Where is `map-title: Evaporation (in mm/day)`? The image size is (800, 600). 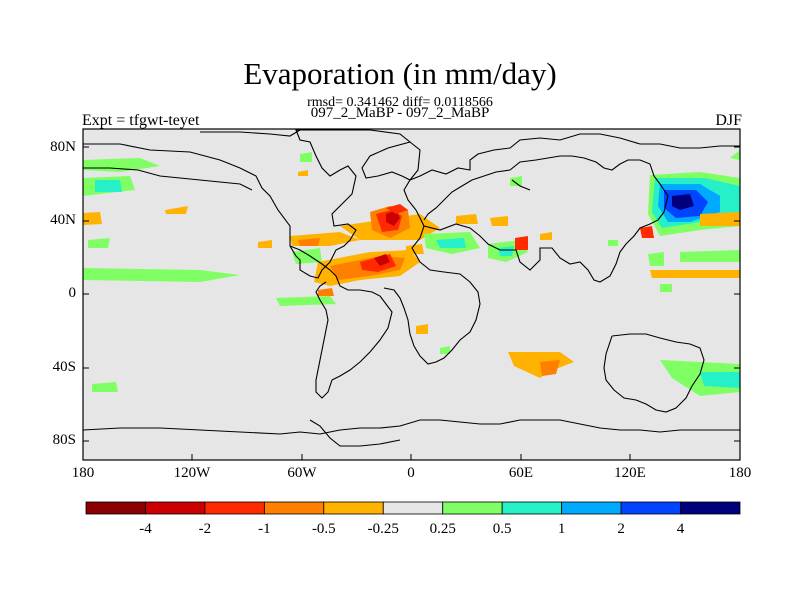
map-title: Evaporation (in mm/day) is located at coordinates (400, 73).